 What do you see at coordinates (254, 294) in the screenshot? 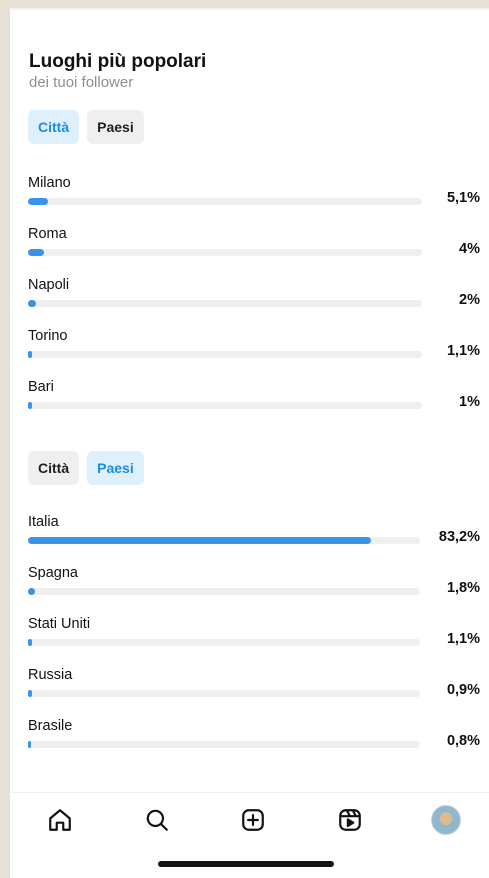
I see `city-row: Napoli 2%` at bounding box center [254, 294].